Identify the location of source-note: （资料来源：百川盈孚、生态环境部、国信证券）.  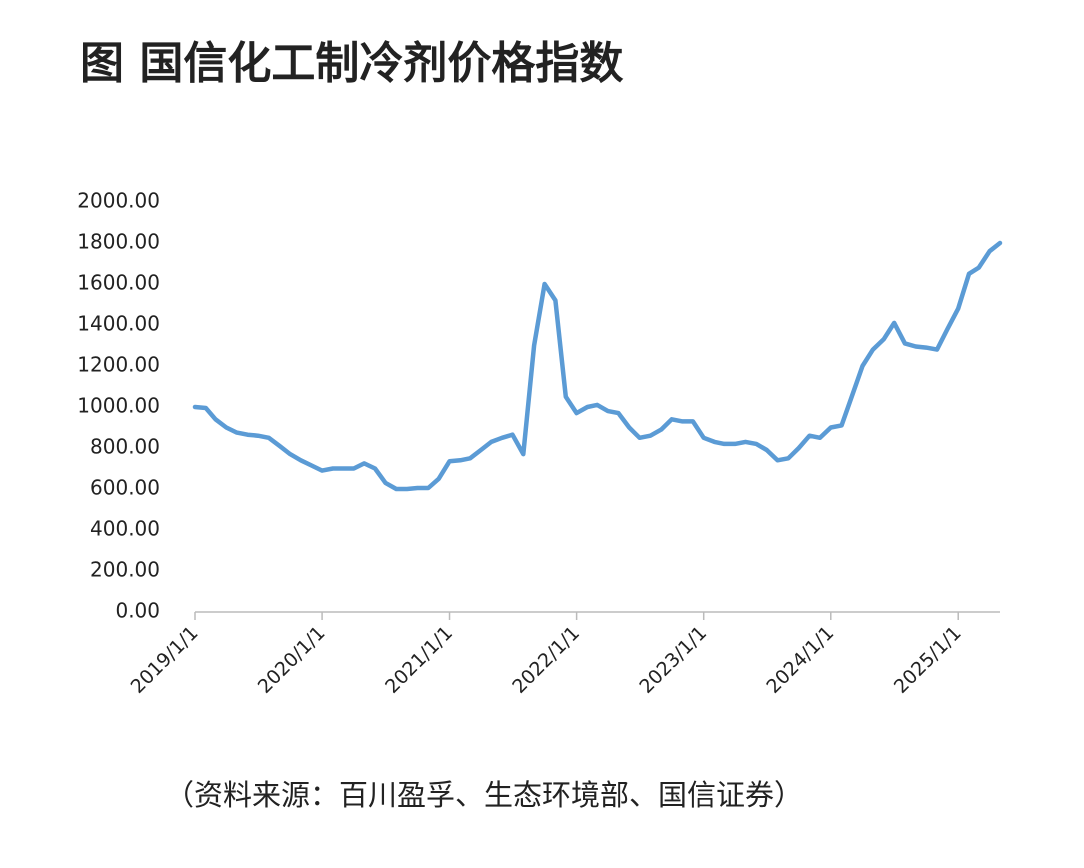
(484, 795).